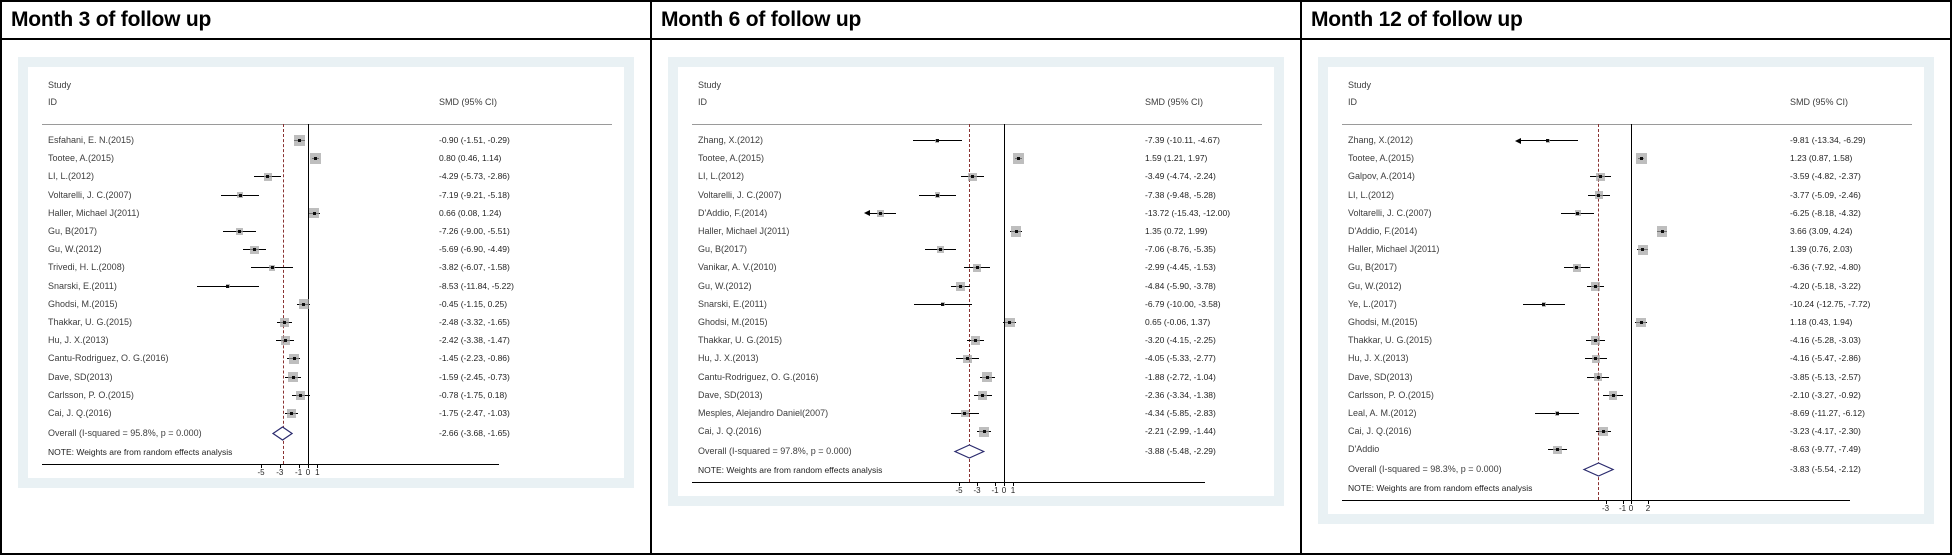  Describe the element at coordinates (733, 212) in the screenshot. I see `study-label: D'Addio, F.(2014)` at that location.